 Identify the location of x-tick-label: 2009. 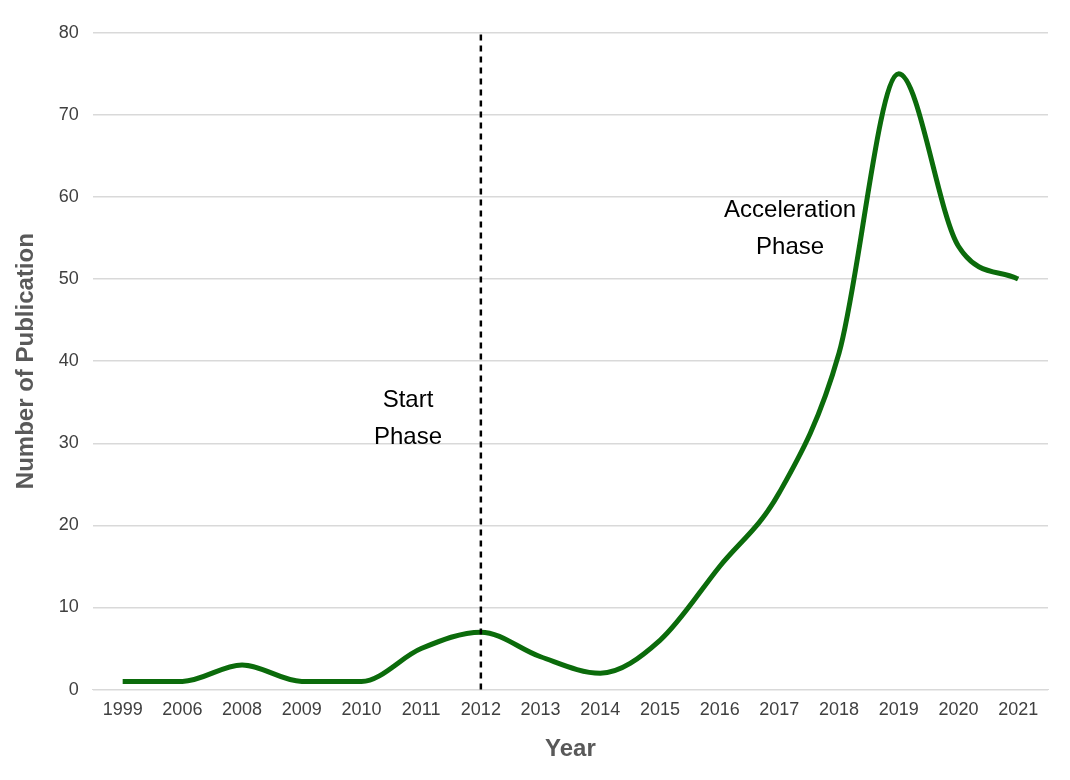
(301, 709).